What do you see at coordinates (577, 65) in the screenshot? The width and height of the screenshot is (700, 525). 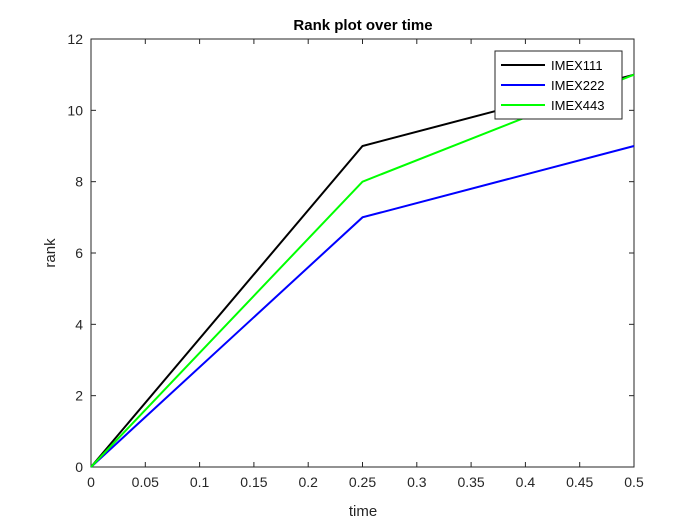 I see `legend-label: IMEX111` at bounding box center [577, 65].